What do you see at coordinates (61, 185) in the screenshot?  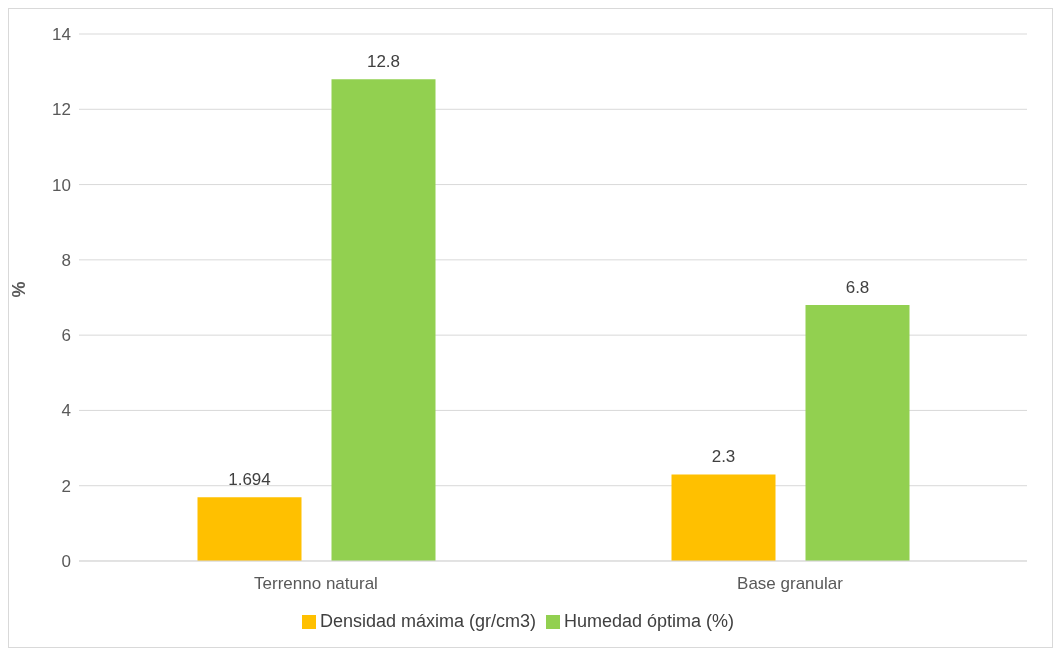 I see `y-tick-label: 10` at bounding box center [61, 185].